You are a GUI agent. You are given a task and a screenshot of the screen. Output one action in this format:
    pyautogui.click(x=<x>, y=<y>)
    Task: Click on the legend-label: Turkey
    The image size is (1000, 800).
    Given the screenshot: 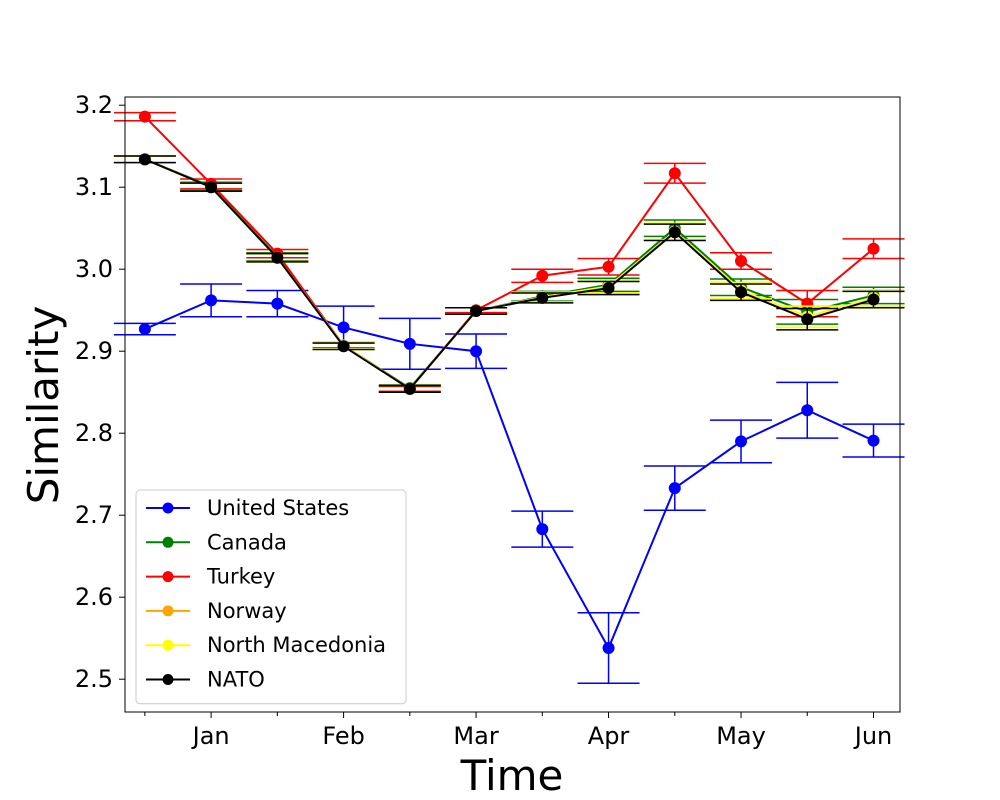 What is the action you would take?
    pyautogui.click(x=240, y=577)
    